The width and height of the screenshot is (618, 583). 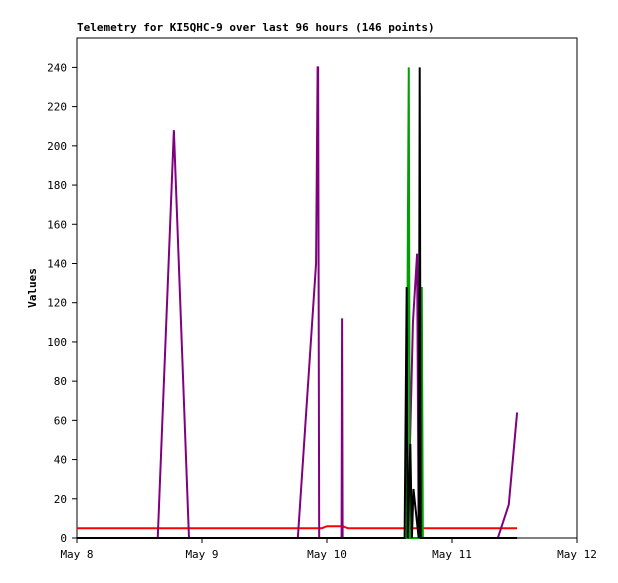 What do you see at coordinates (57, 342) in the screenshot?
I see `y-tick-label: 100` at bounding box center [57, 342].